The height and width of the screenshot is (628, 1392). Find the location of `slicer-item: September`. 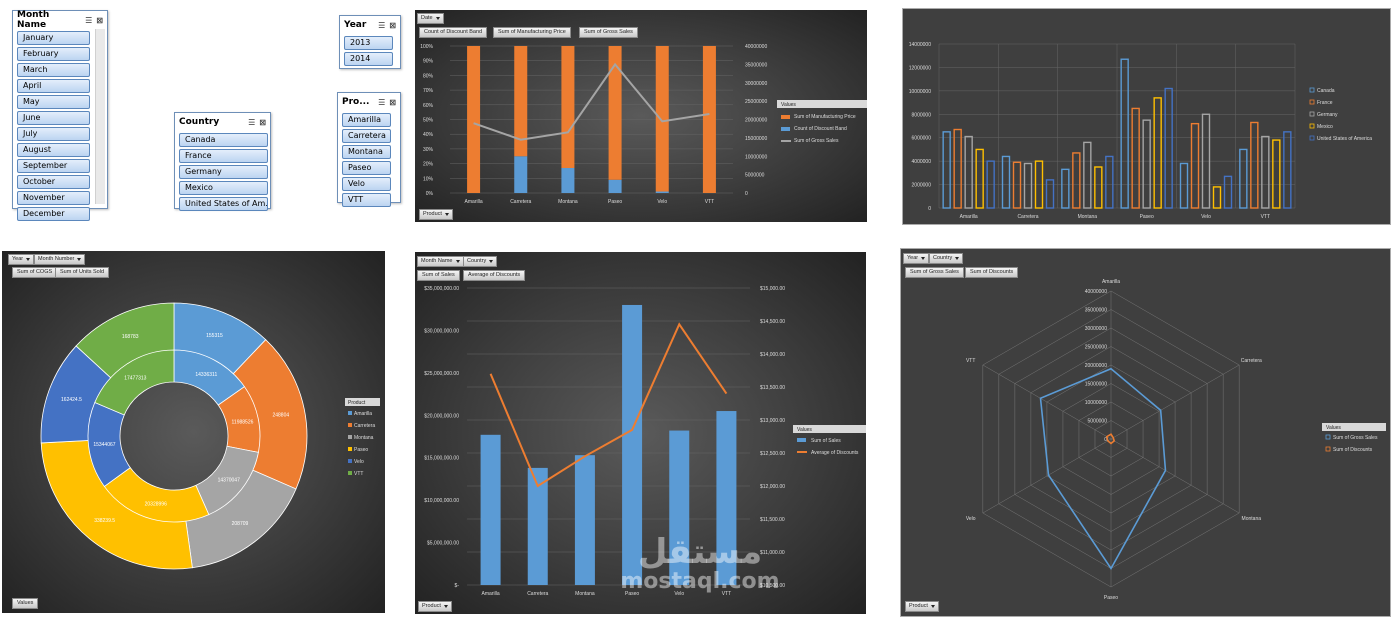

slicer-item: September is located at coordinates (53, 166).